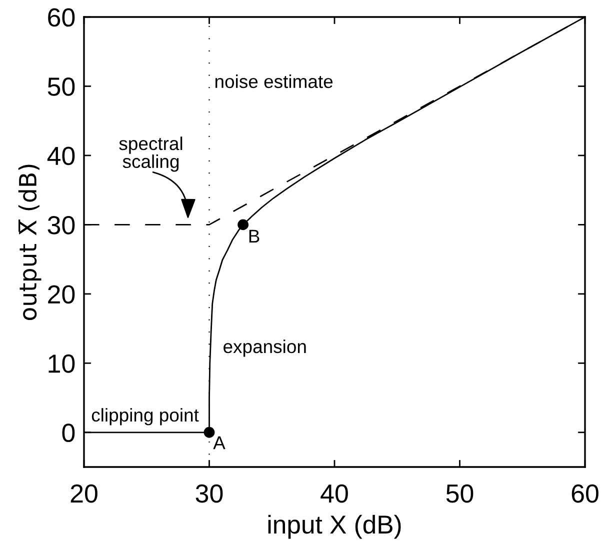  Describe the element at coordinates (84, 493) in the screenshot. I see `x-tick-label: 20` at that location.